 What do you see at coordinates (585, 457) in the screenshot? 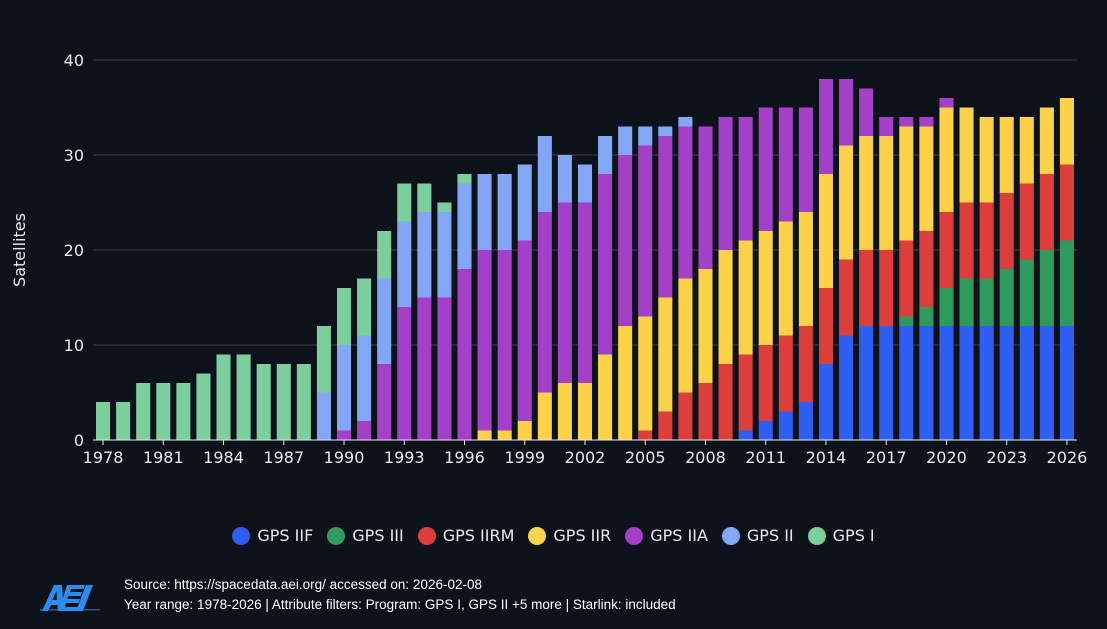
I see `x-tick-label: 2002` at bounding box center [585, 457].